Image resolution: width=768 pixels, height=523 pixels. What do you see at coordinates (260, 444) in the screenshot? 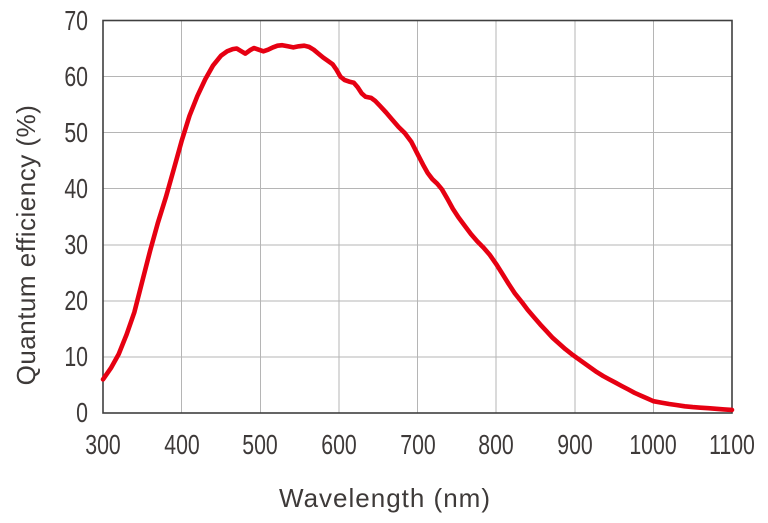
I see `x-tick-label: 500` at bounding box center [260, 444].